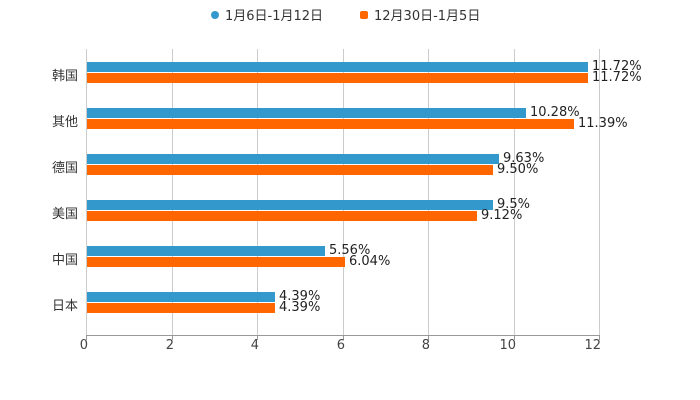 This screenshot has height=400, width=700. I want to click on x-axis-line, so click(343, 335).